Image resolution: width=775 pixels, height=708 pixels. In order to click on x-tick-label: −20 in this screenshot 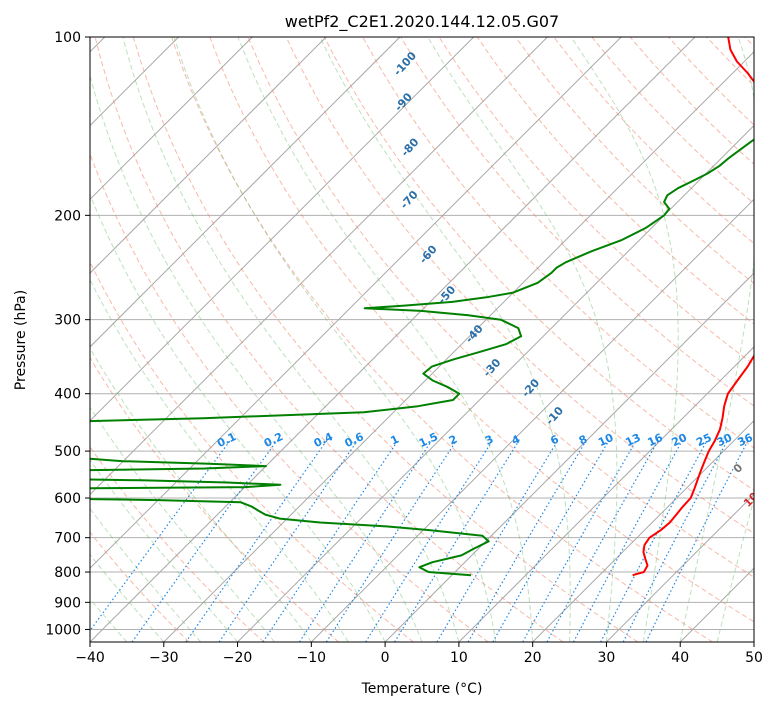, I will do `click(238, 658)`.